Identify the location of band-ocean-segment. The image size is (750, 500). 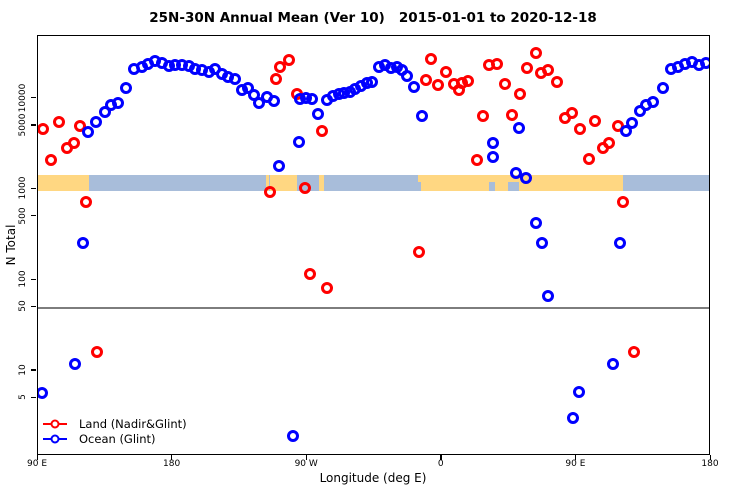
(370, 182).